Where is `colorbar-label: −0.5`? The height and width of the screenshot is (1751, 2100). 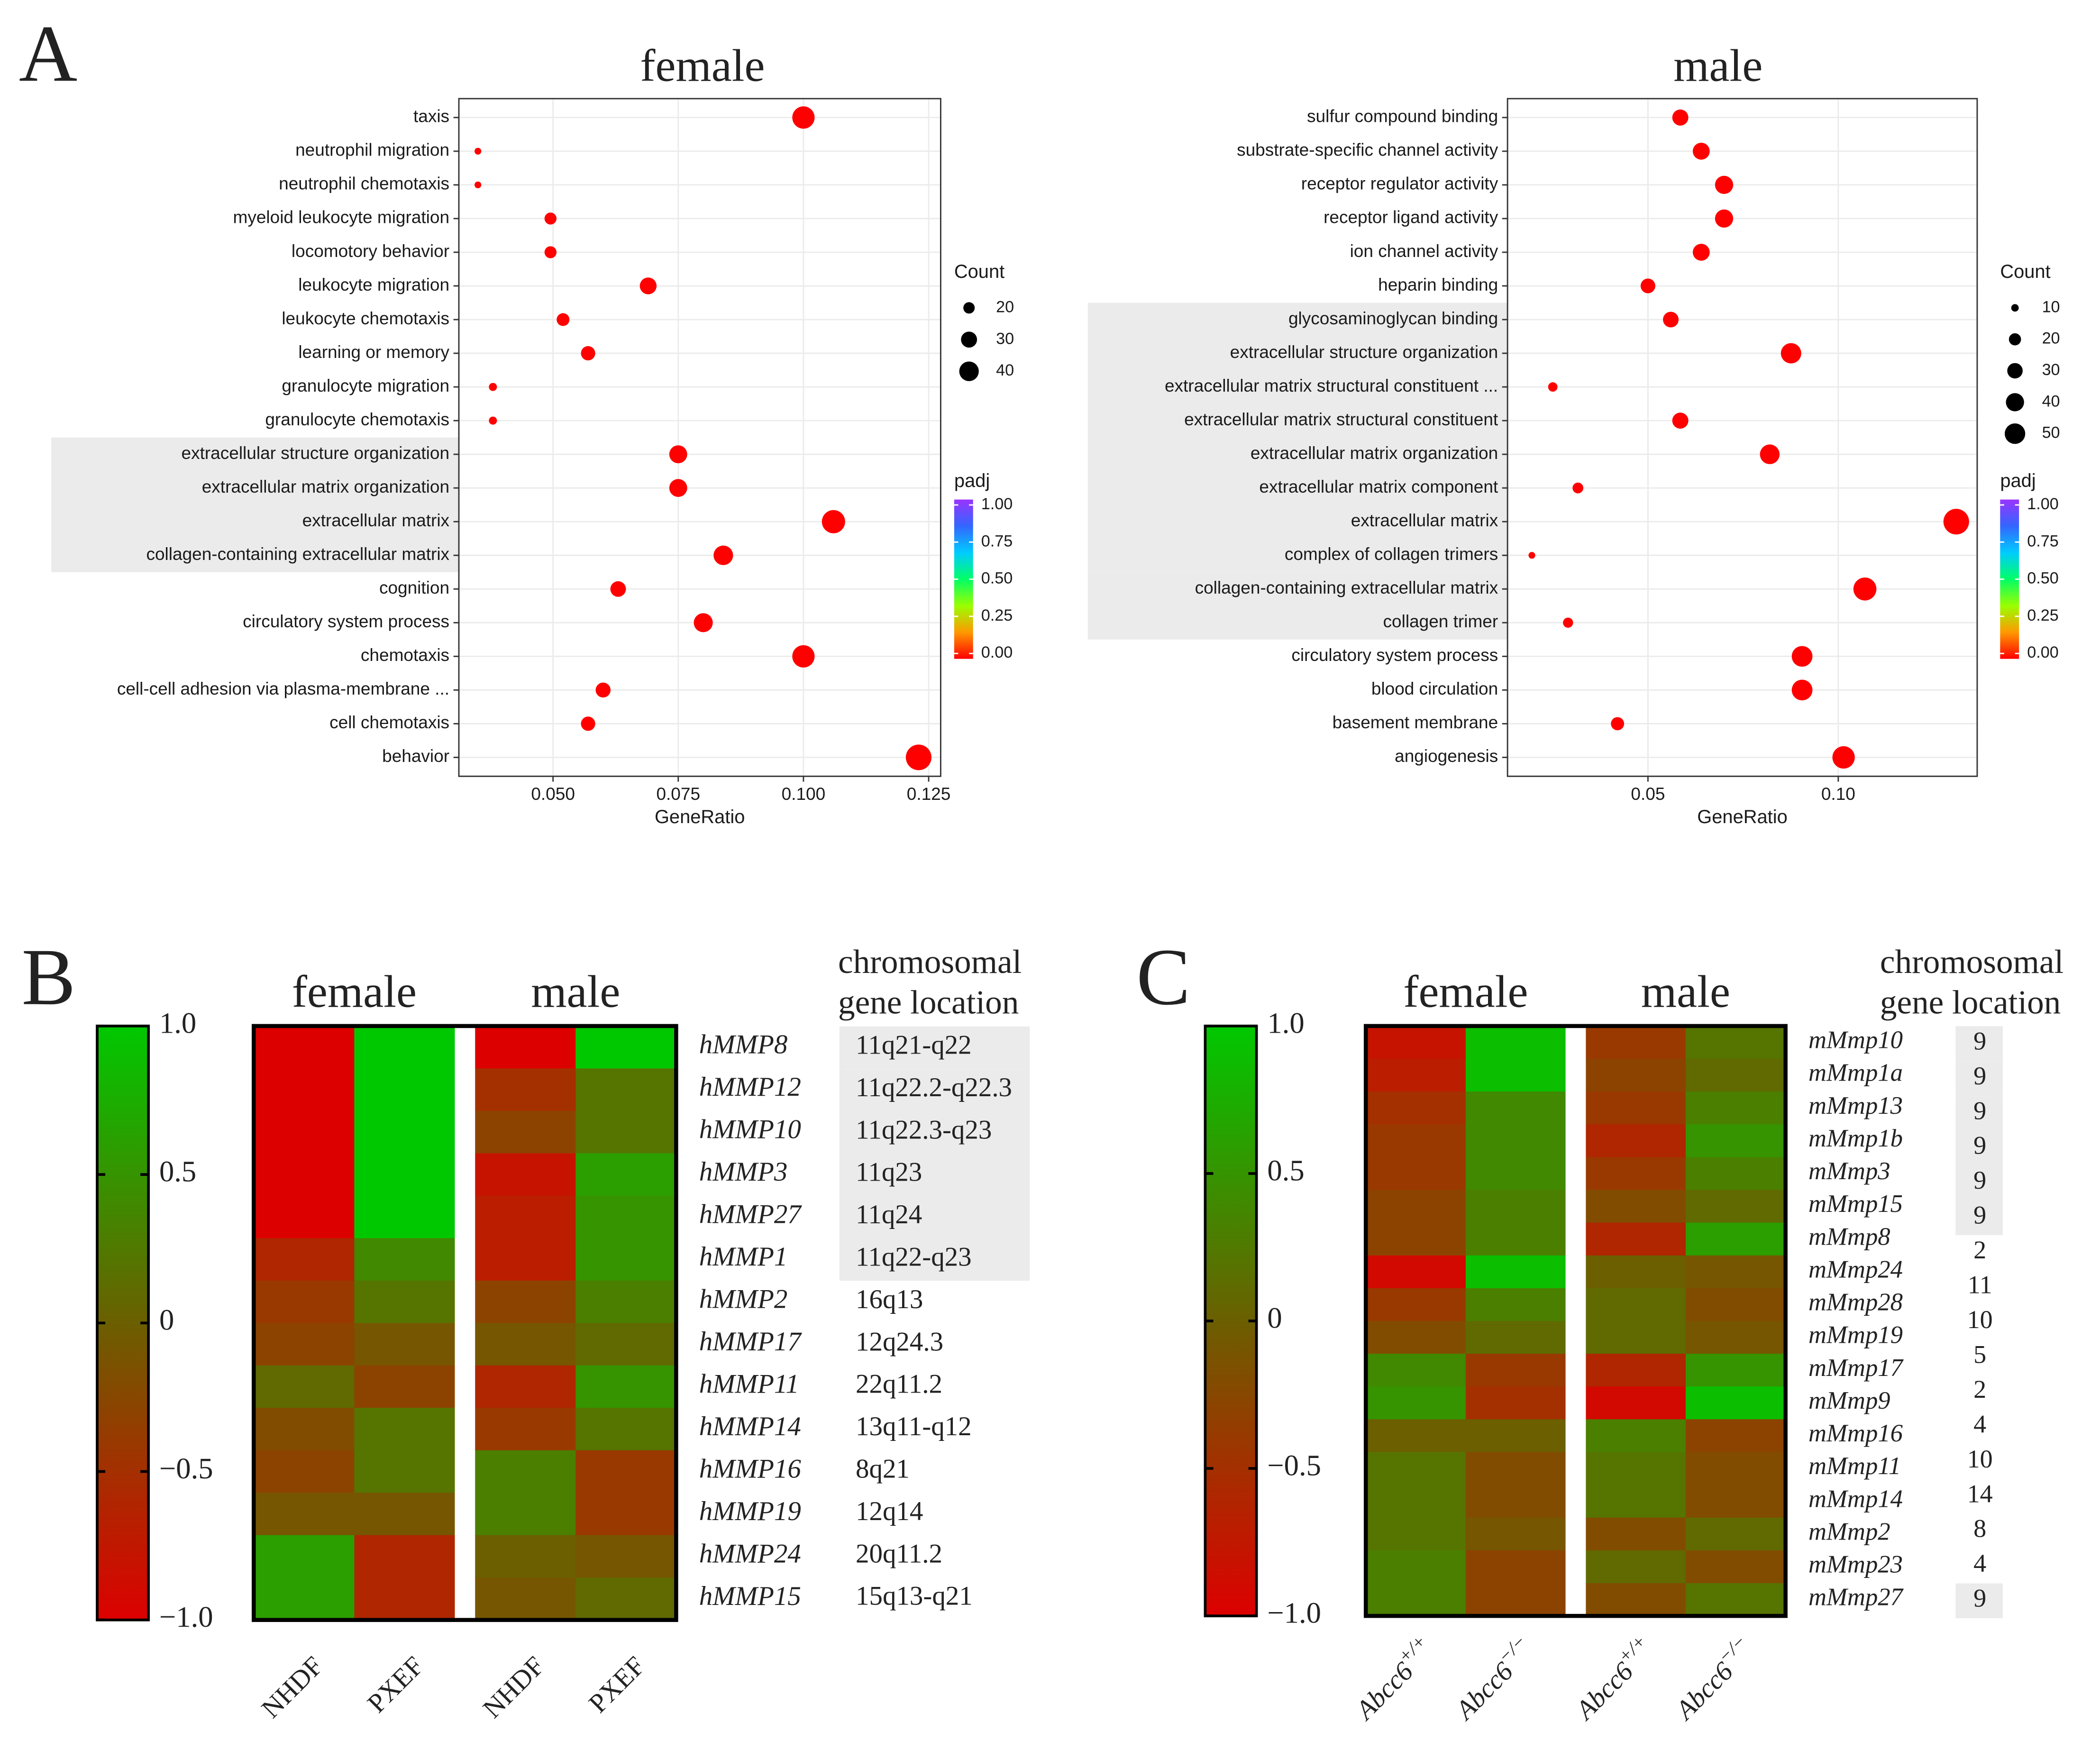 colorbar-label: −0.5 is located at coordinates (186, 1469).